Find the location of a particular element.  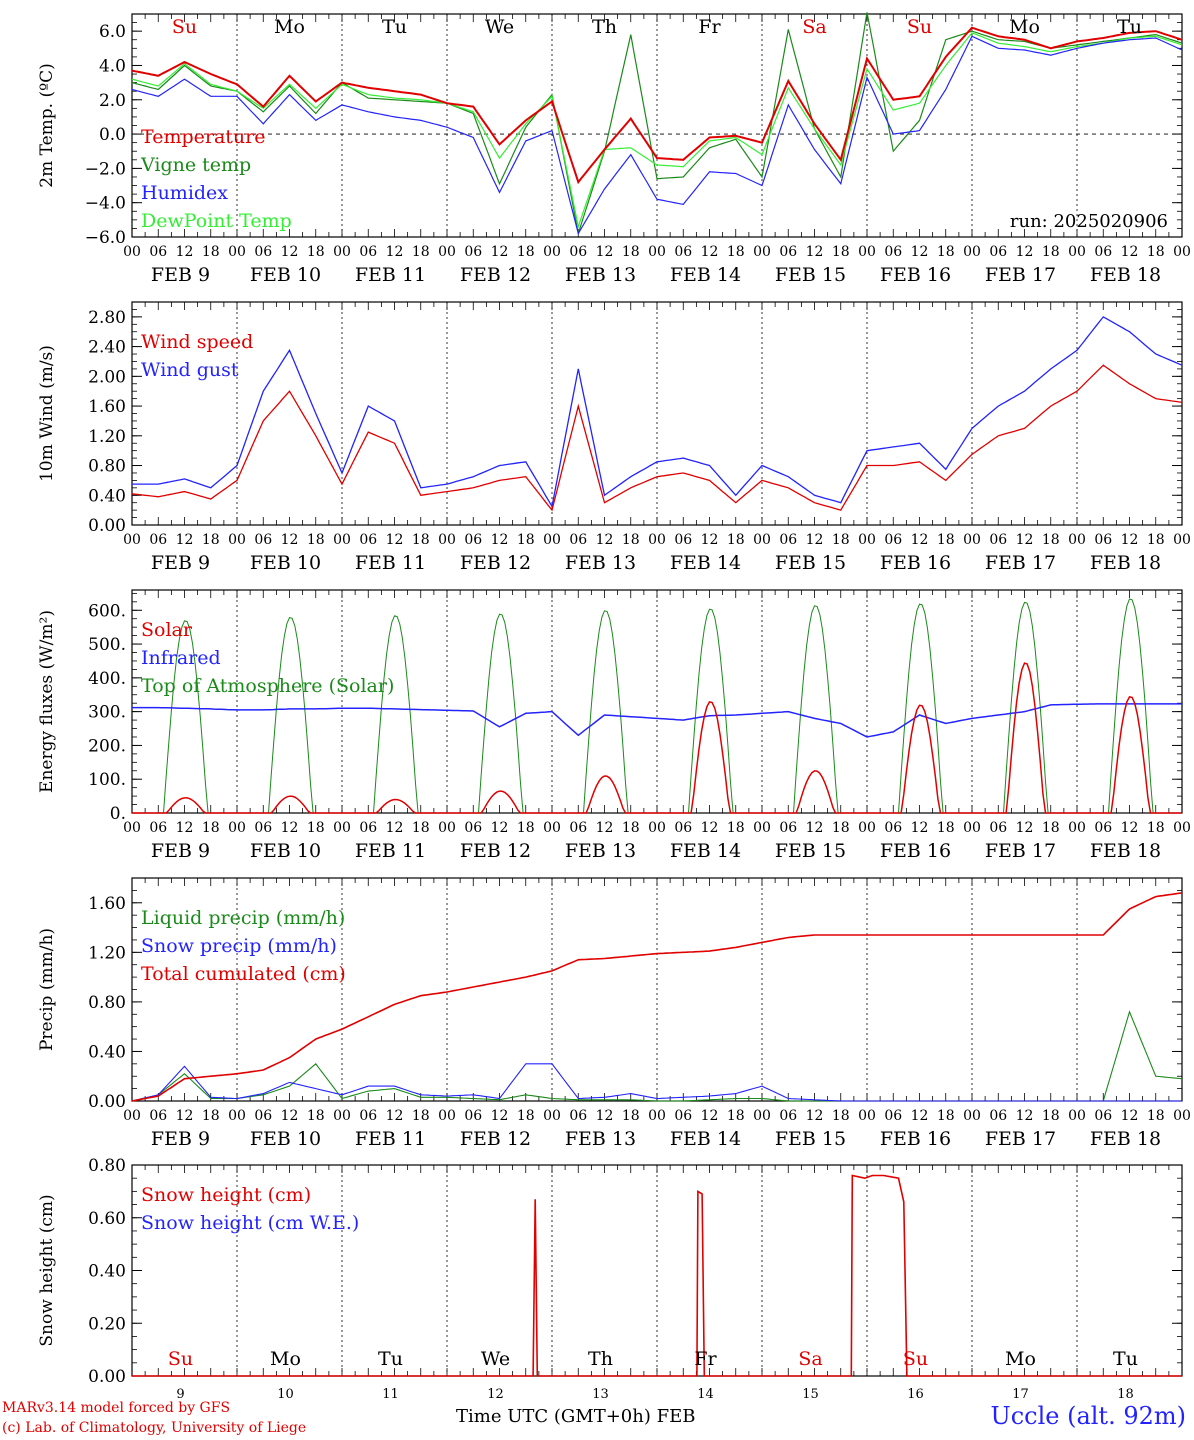

legend-wind-gust: Wind gust is located at coordinates (190, 370).